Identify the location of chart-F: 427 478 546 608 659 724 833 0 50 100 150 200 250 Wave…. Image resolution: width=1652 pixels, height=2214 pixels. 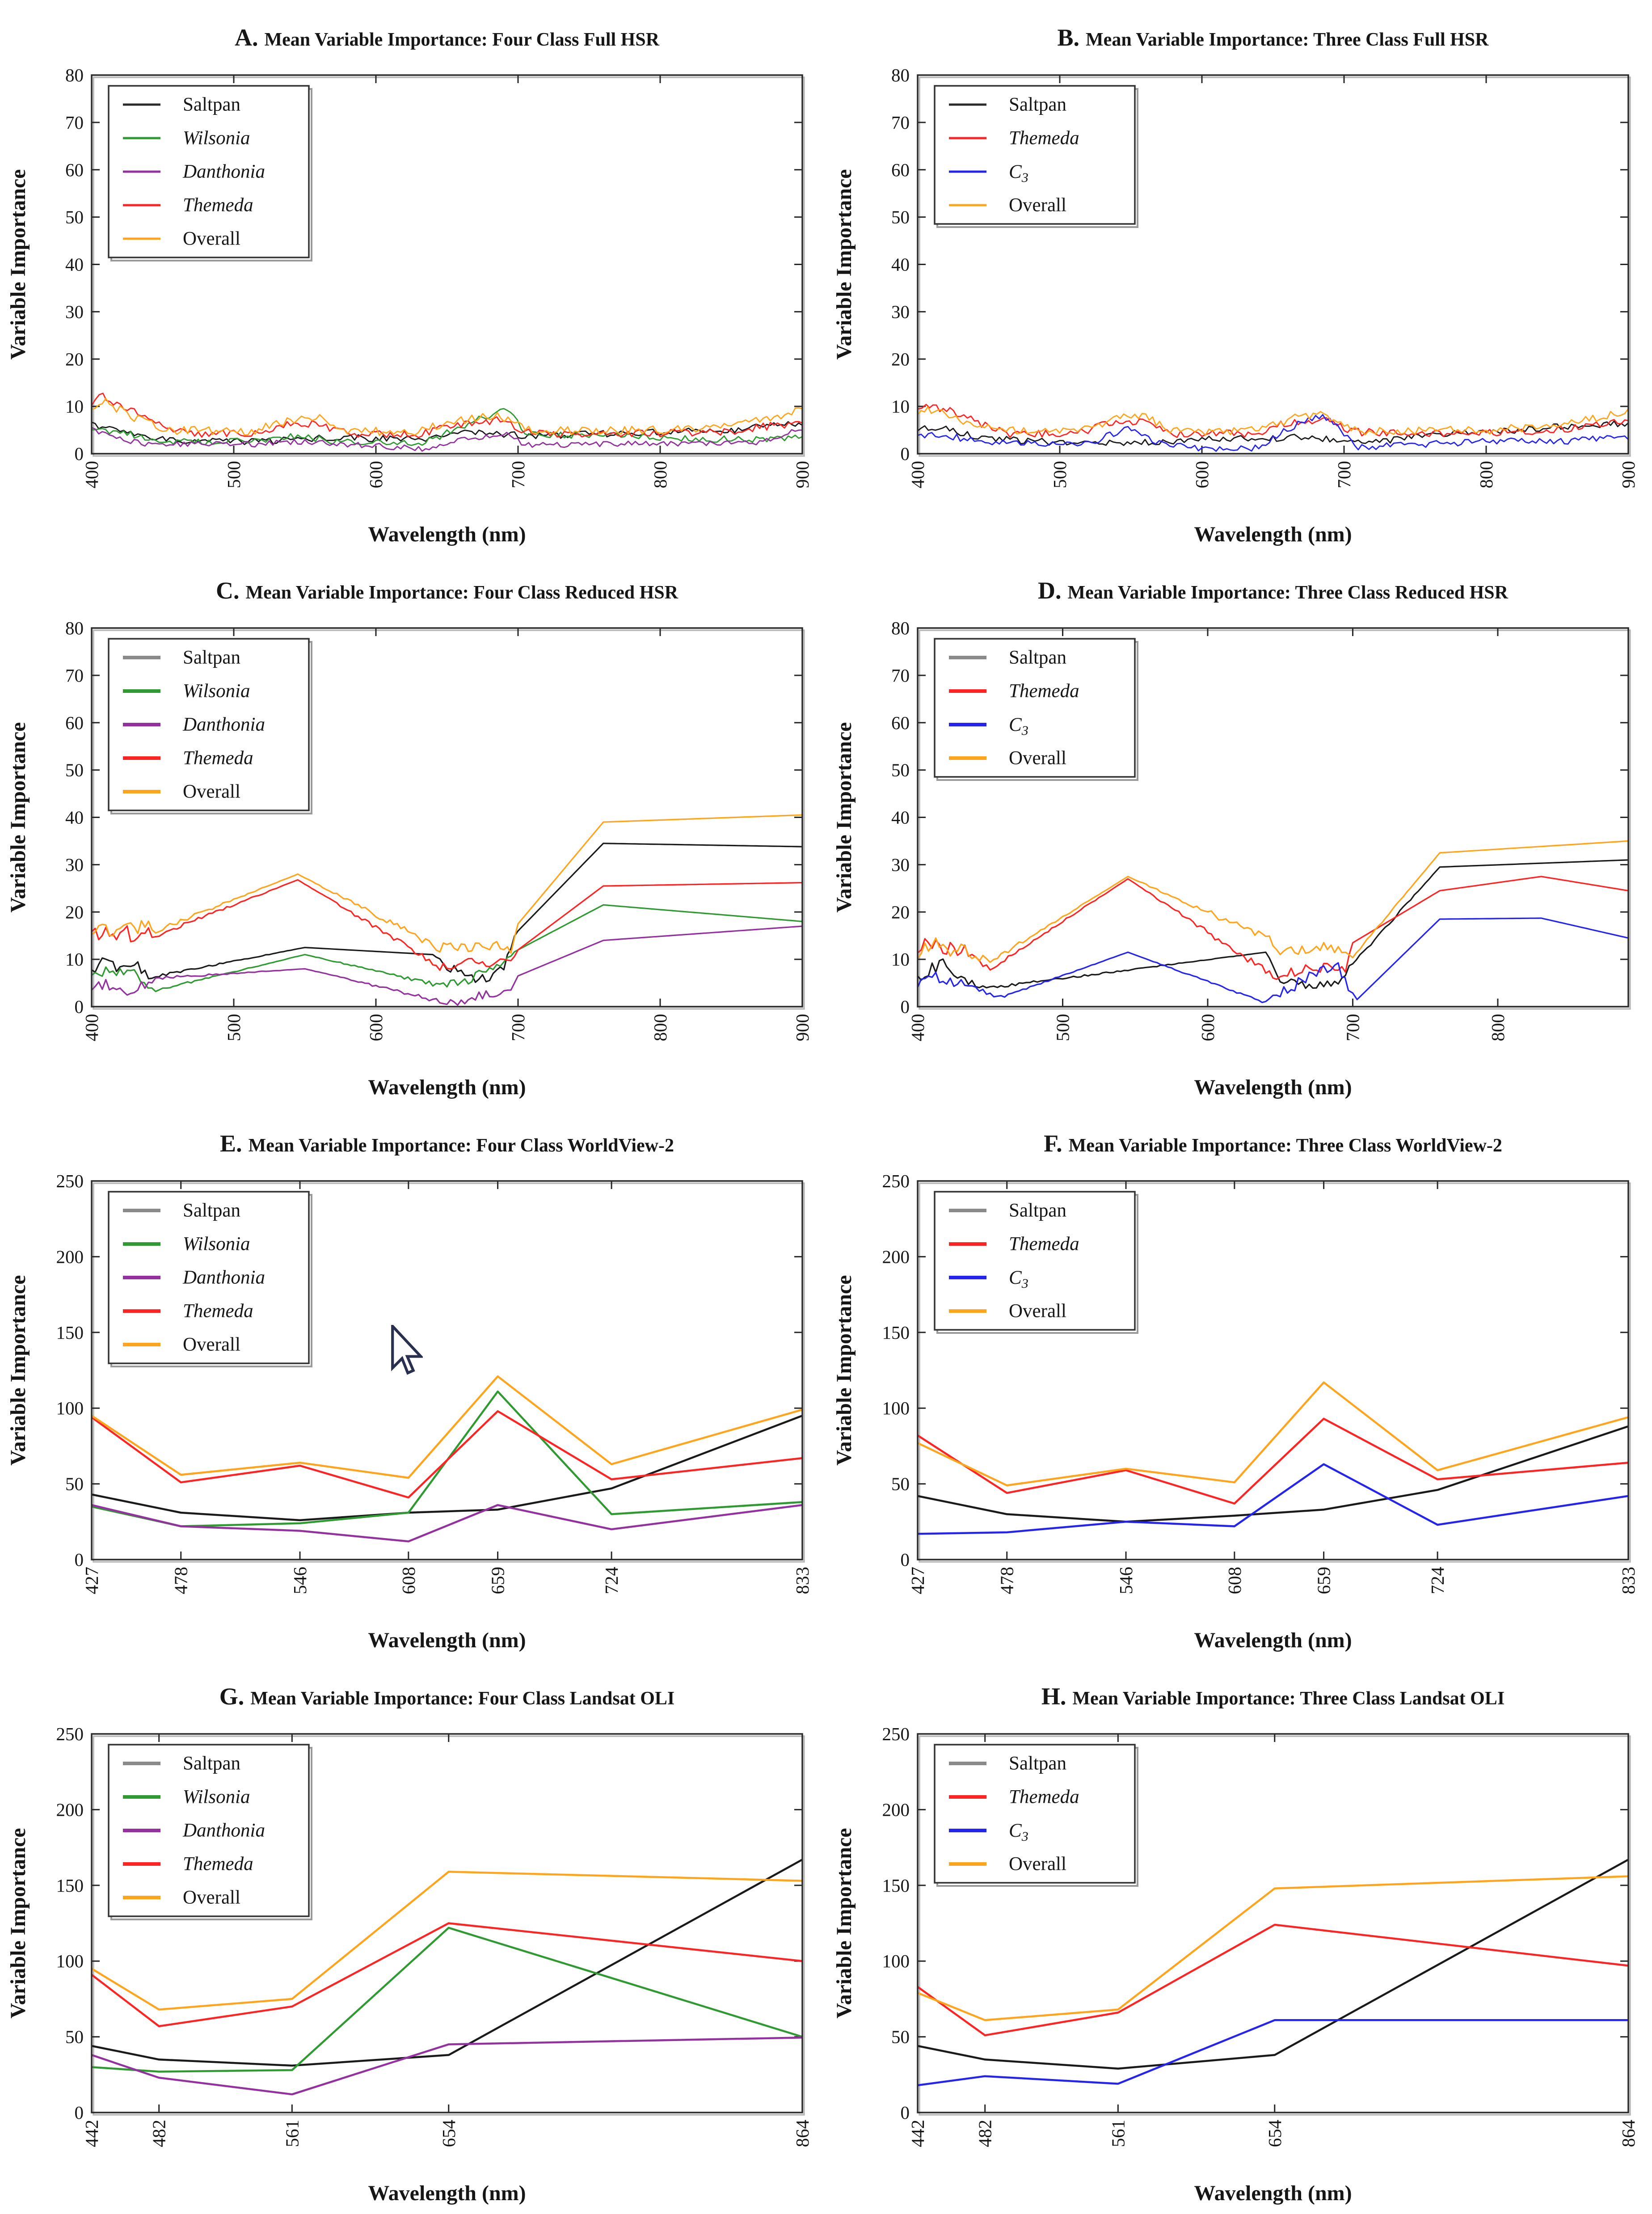
(1235, 1391).